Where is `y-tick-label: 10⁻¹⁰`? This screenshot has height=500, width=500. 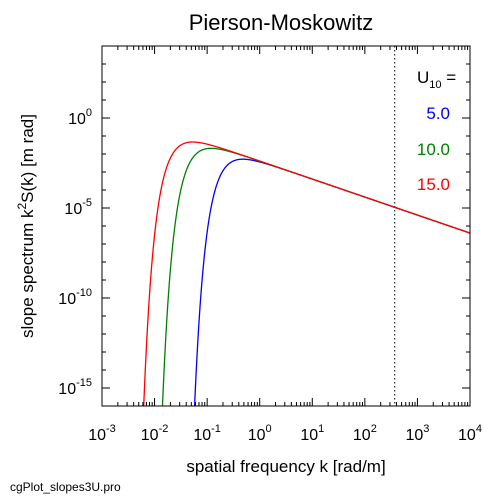
y-tick-label: 10⁻¹⁰ is located at coordinates (75, 297).